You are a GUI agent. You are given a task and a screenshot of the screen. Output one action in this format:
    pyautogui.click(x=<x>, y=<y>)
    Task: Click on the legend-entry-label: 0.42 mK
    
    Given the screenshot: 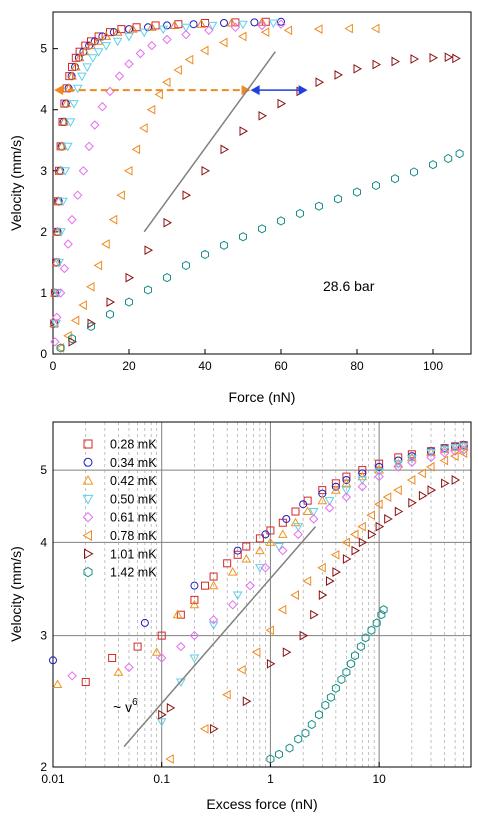 What is the action you would take?
    pyautogui.click(x=133, y=481)
    